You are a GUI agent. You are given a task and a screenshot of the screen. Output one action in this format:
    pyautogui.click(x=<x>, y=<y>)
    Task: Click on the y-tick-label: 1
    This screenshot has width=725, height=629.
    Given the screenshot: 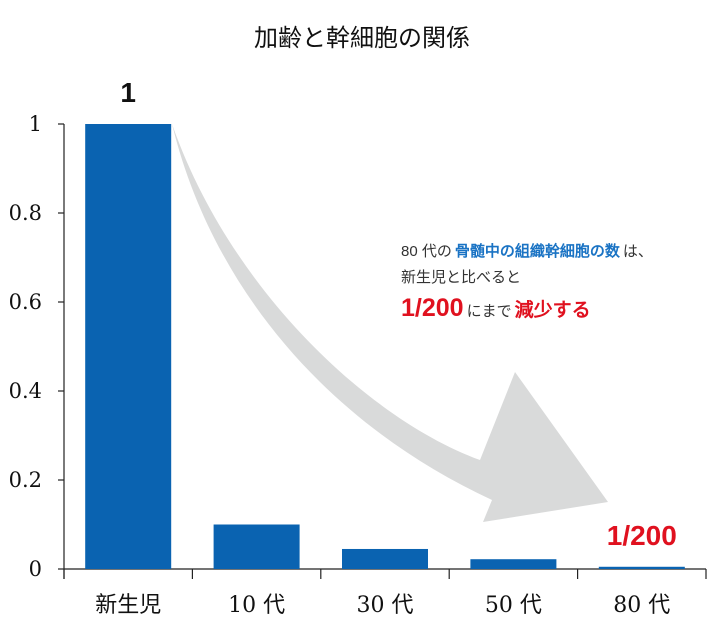 What is the action you would take?
    pyautogui.click(x=35, y=124)
    